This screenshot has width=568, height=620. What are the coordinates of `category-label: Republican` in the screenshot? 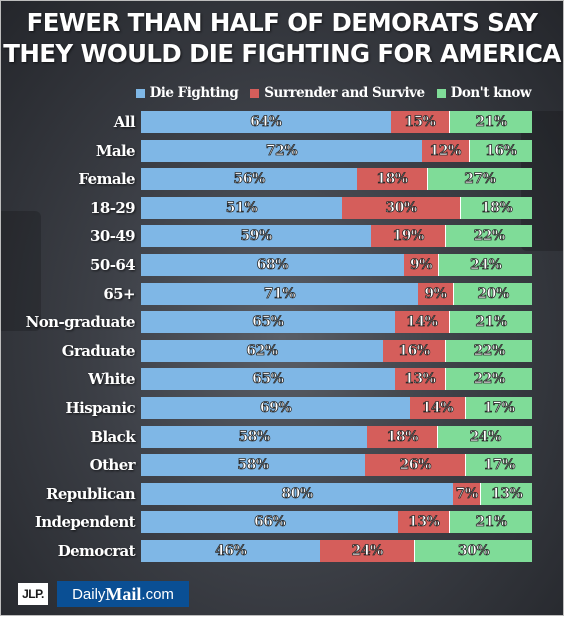 It's located at (90, 493).